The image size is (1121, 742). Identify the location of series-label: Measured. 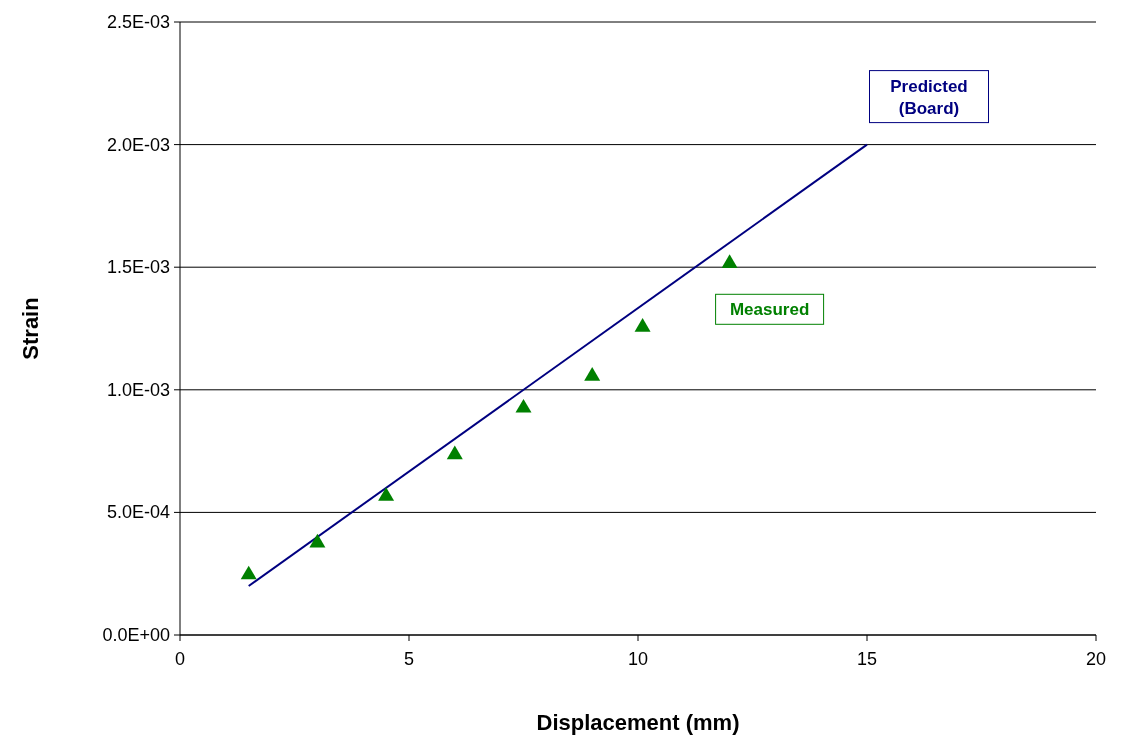
(769, 310).